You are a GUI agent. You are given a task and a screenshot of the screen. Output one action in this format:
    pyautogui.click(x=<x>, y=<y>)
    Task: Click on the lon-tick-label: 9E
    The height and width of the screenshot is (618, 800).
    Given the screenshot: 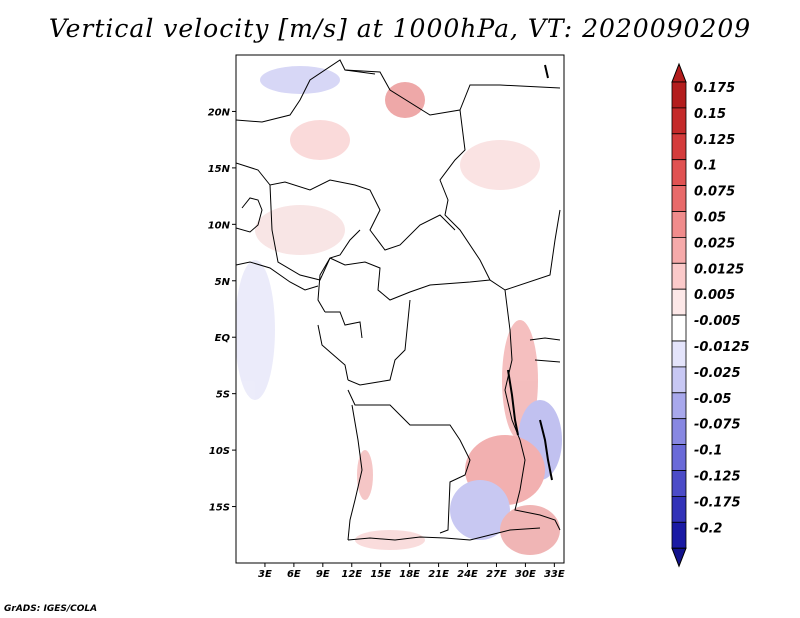 What is the action you would take?
    pyautogui.click(x=323, y=574)
    